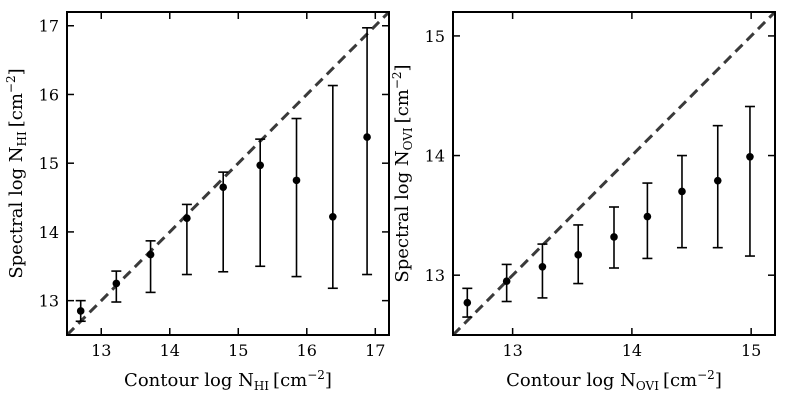  I want to click on y-axis-label: Spectral log NHI[cm−2], so click(16, 173).